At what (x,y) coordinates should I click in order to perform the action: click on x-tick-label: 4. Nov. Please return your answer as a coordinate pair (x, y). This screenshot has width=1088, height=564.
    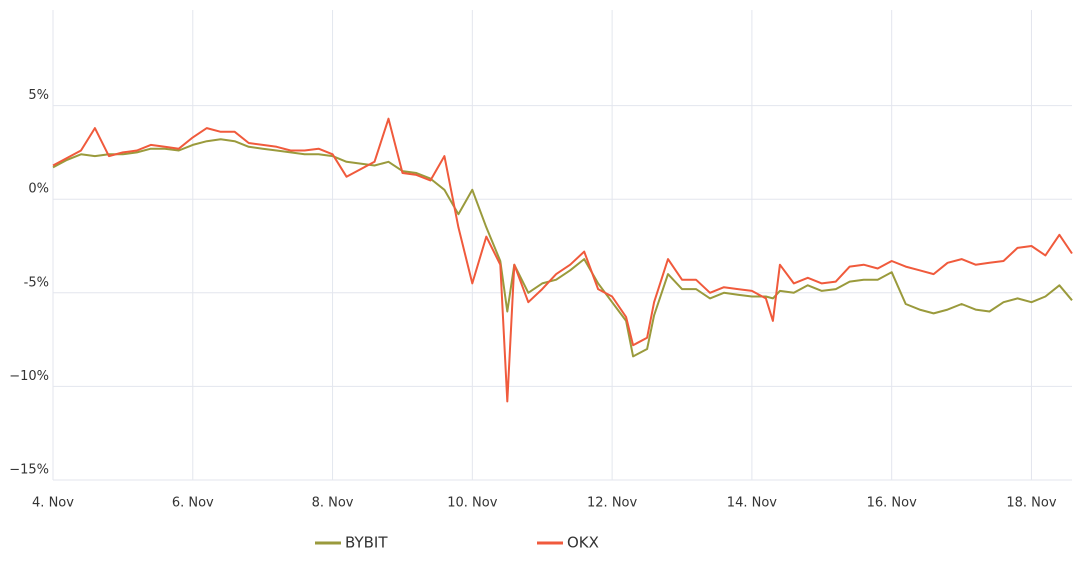
    Looking at the image, I should click on (53, 503).